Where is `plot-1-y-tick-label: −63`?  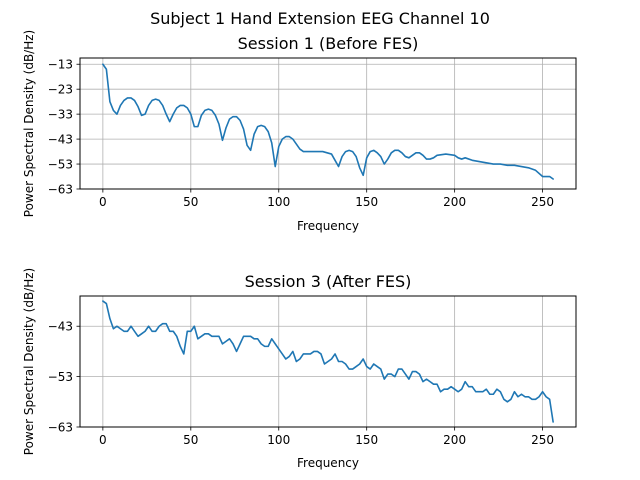 plot-1-y-tick-label: −63 is located at coordinates (60, 190).